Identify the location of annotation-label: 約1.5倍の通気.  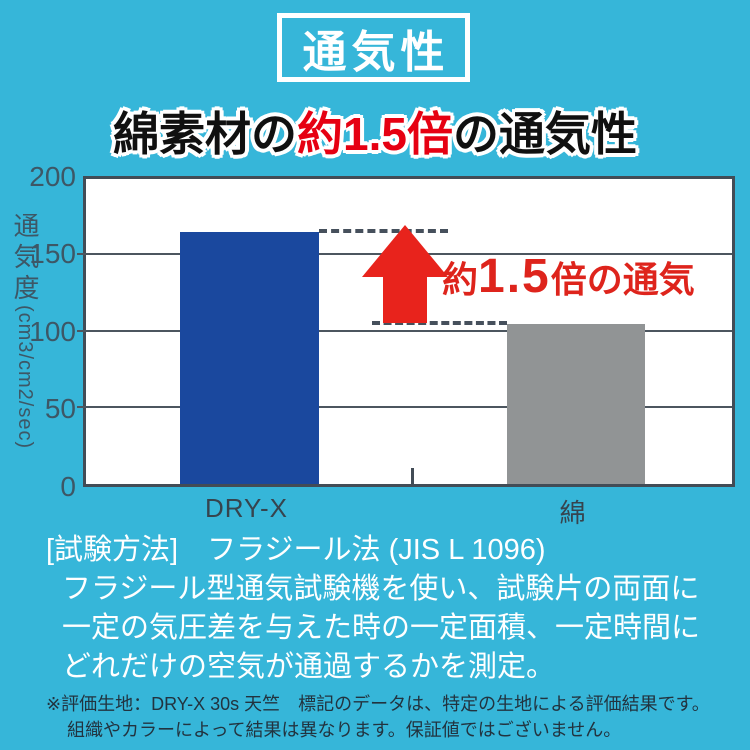
(568, 276).